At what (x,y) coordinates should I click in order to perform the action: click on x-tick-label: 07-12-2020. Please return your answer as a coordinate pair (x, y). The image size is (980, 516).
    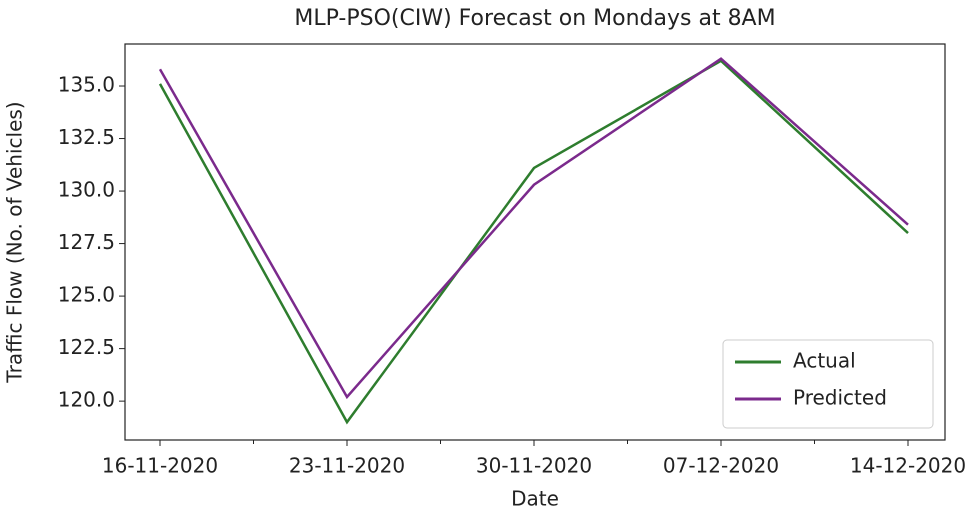
    Looking at the image, I should click on (721, 466).